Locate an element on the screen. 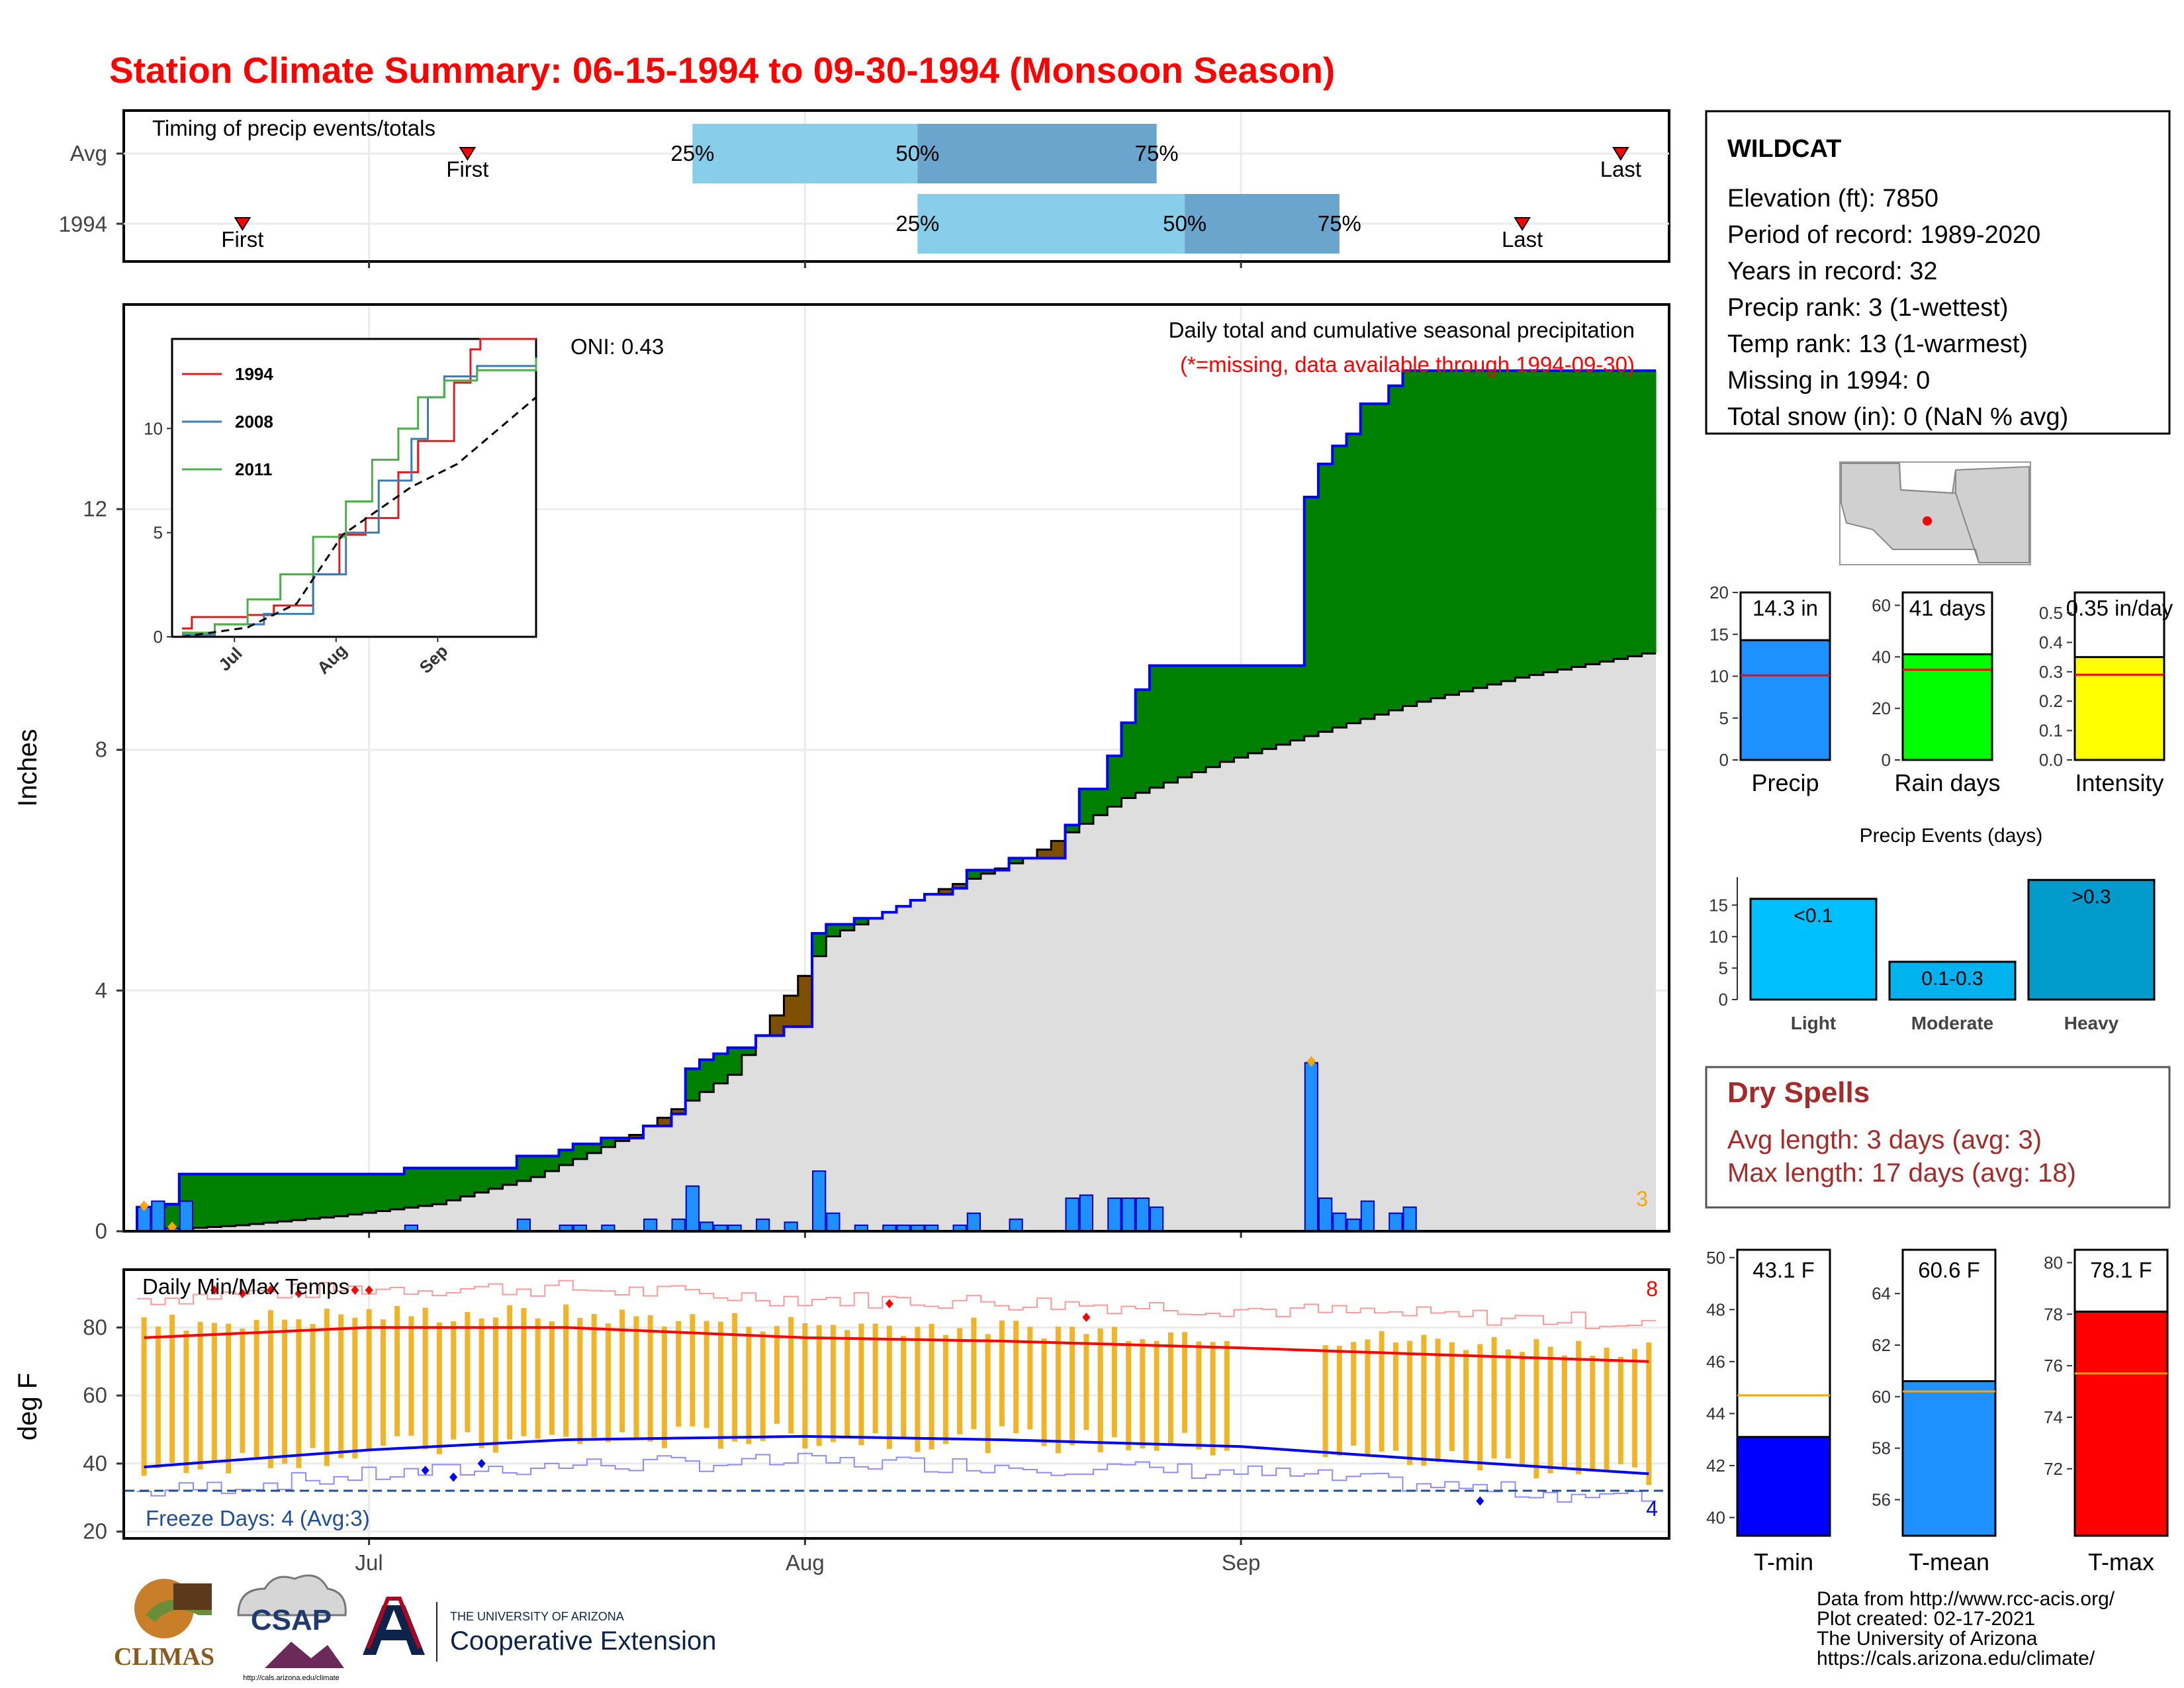 This screenshot has width=2184, height=1688. daily-precip-bar is located at coordinates (1072, 1214).